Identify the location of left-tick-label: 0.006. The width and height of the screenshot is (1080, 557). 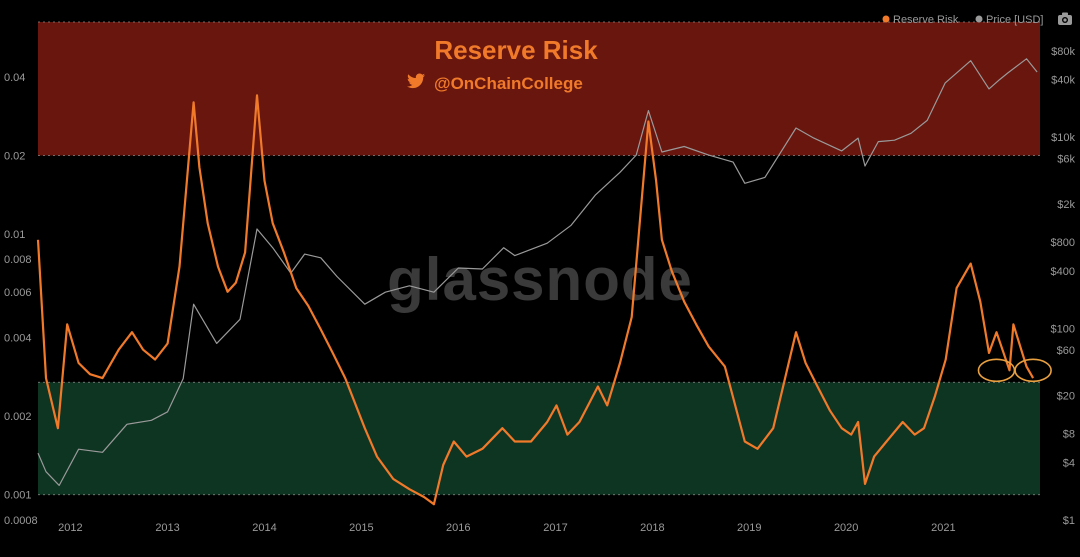
(18, 293).